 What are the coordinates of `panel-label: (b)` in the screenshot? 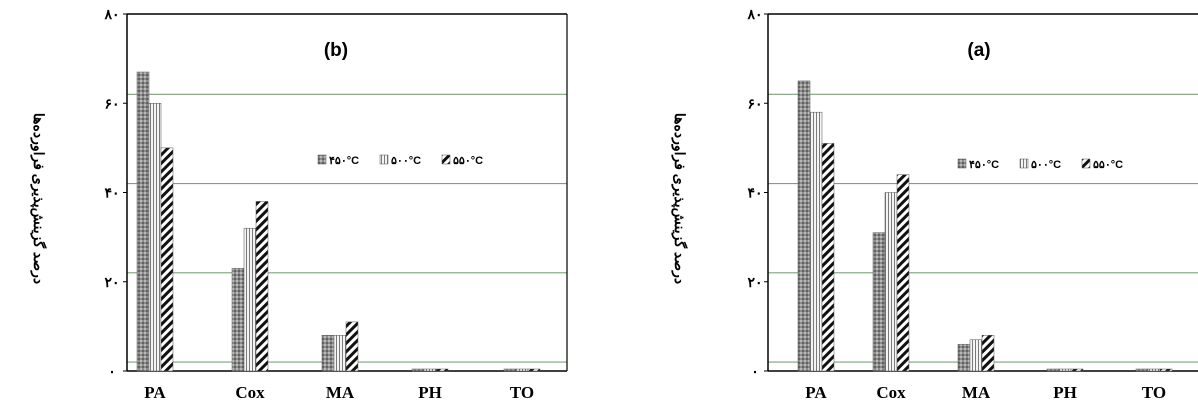 It's located at (336, 50).